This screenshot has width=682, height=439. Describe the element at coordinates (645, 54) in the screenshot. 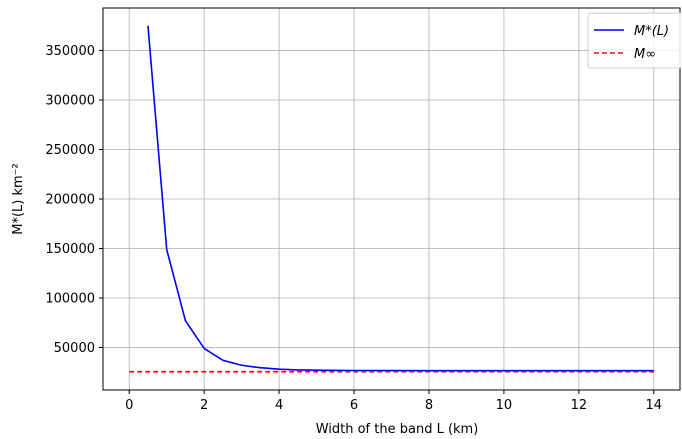

I see `legend-label-series-1: M∞` at that location.